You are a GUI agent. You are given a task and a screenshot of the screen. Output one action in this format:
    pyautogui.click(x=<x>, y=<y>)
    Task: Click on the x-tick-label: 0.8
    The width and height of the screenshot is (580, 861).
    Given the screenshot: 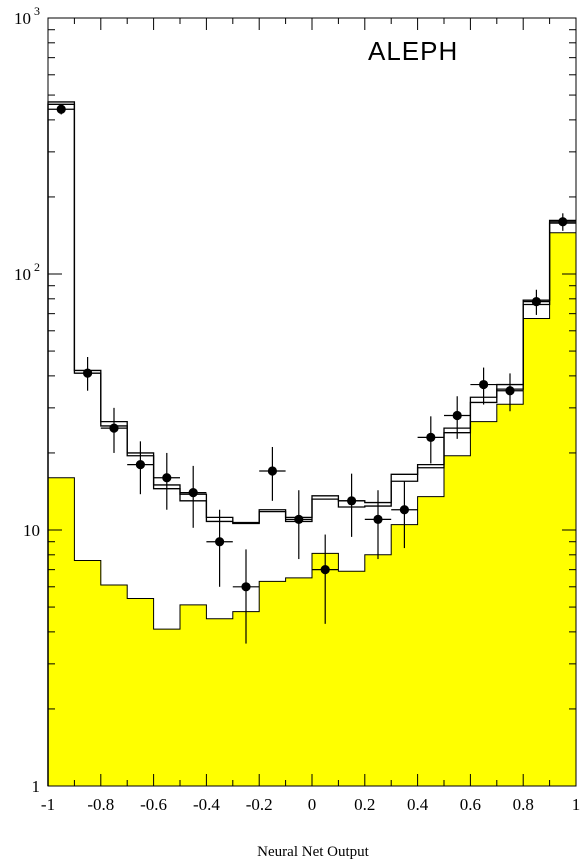 What is the action you would take?
    pyautogui.click(x=523, y=804)
    